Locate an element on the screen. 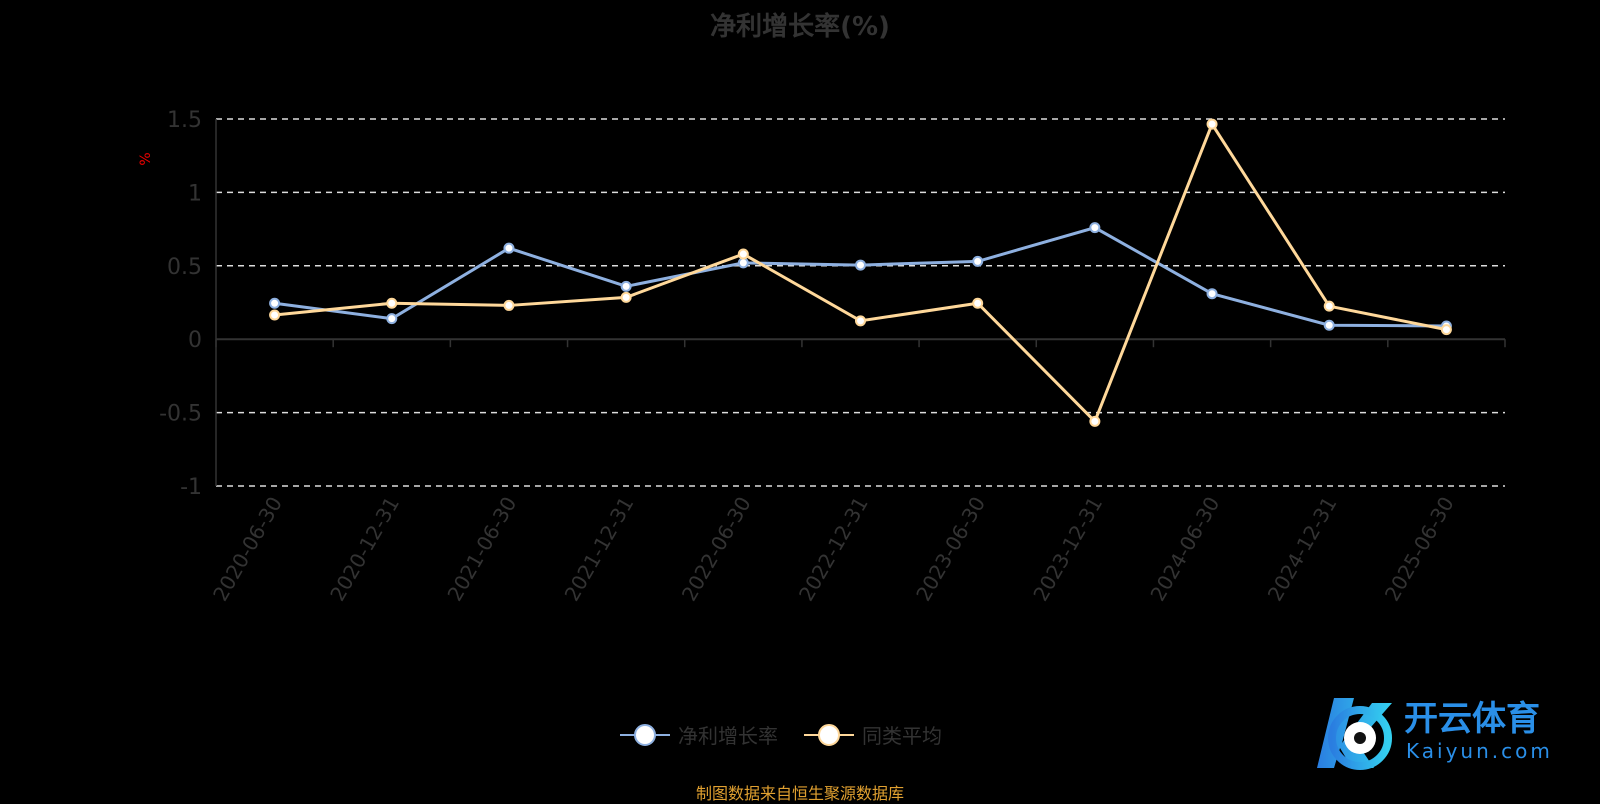 Image resolution: width=1600 pixels, height=804 pixels. y-axis-label: % is located at coordinates (146, 158).